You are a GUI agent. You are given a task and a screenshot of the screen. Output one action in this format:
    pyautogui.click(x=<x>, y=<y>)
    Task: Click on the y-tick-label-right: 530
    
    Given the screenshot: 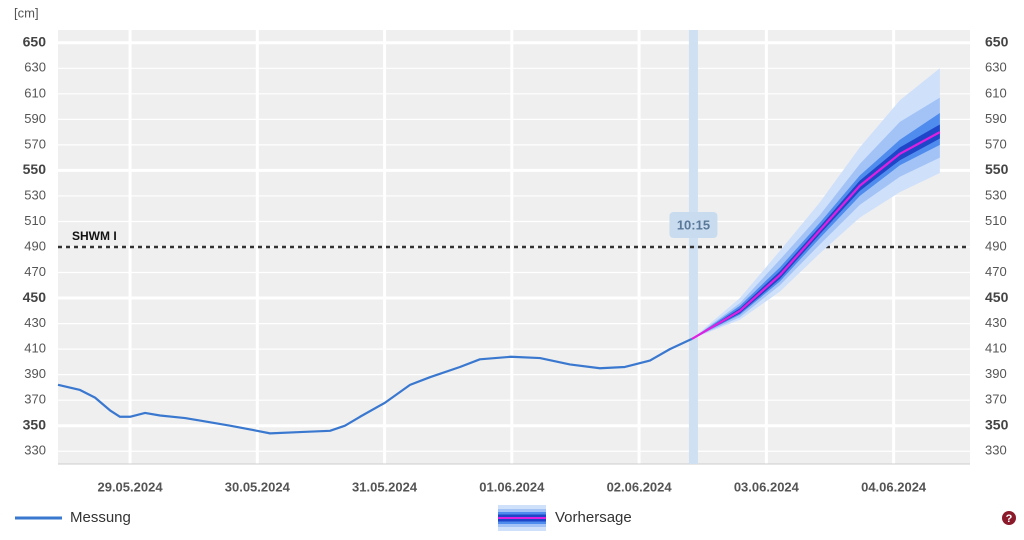 What is the action you would take?
    pyautogui.click(x=996, y=194)
    